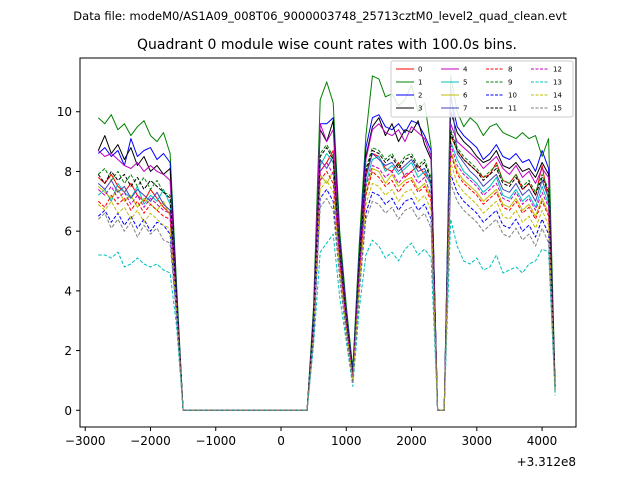 The width and height of the screenshot is (640, 480). What do you see at coordinates (420, 83) in the screenshot?
I see `legend-label: 1` at bounding box center [420, 83].